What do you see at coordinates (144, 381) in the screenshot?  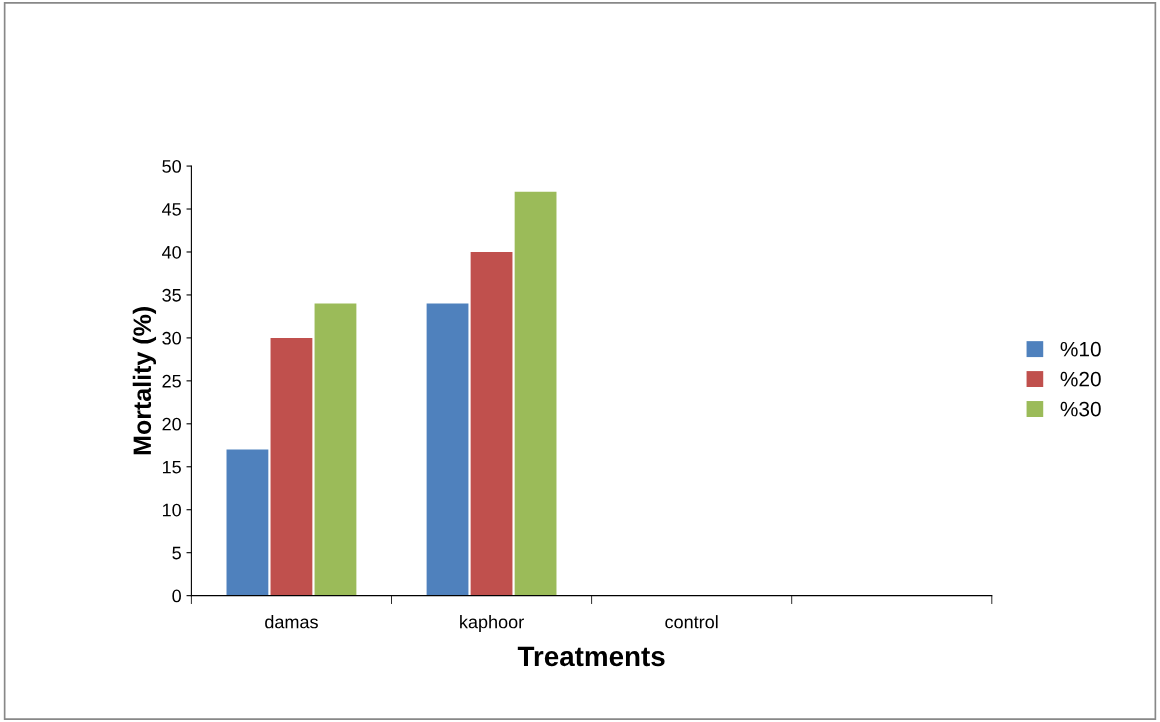 I see `y-axis-title: Mortality (%)` at bounding box center [144, 381].